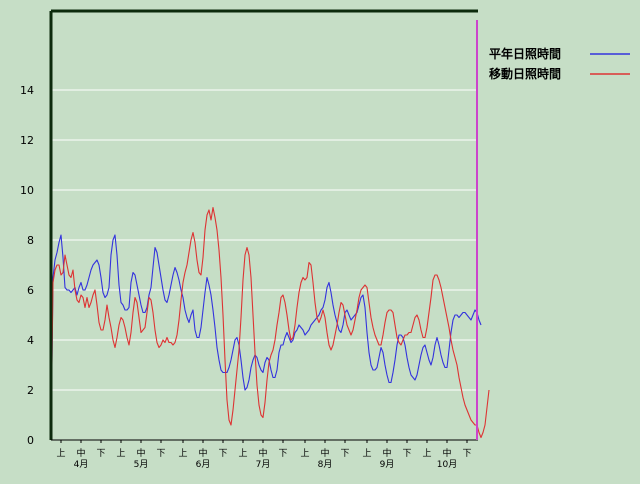  I want to click on y-tick-label-12: 12, so click(27, 140).